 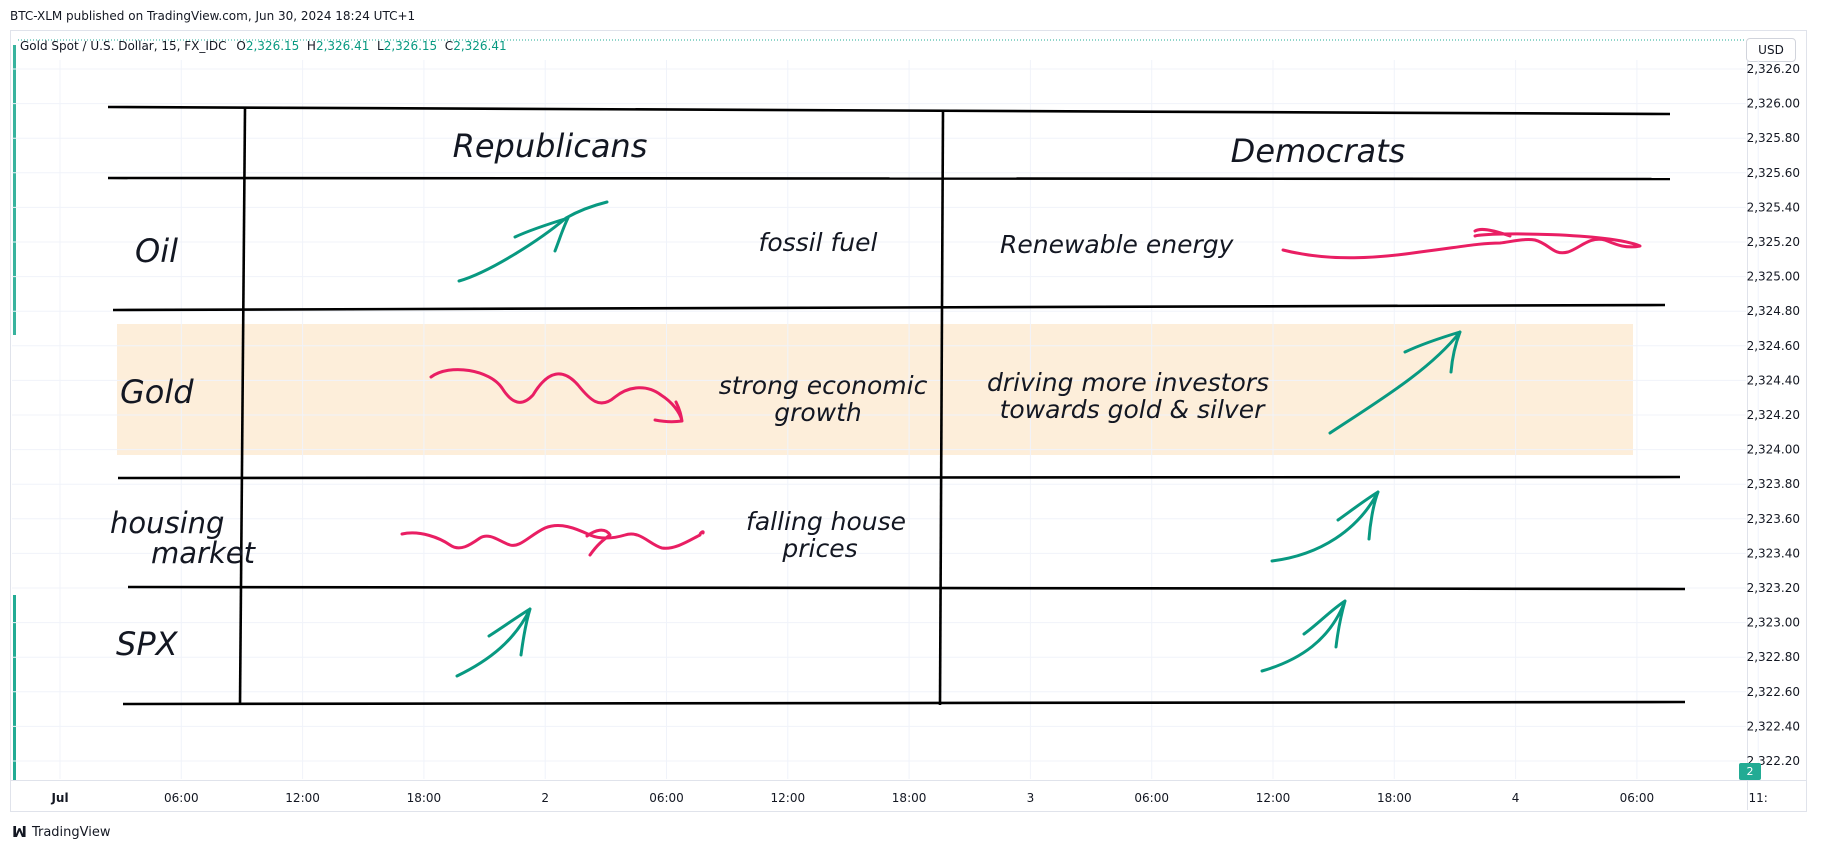 What do you see at coordinates (1773, 726) in the screenshot?
I see `price-tick-label: 2,322.40` at bounding box center [1773, 726].